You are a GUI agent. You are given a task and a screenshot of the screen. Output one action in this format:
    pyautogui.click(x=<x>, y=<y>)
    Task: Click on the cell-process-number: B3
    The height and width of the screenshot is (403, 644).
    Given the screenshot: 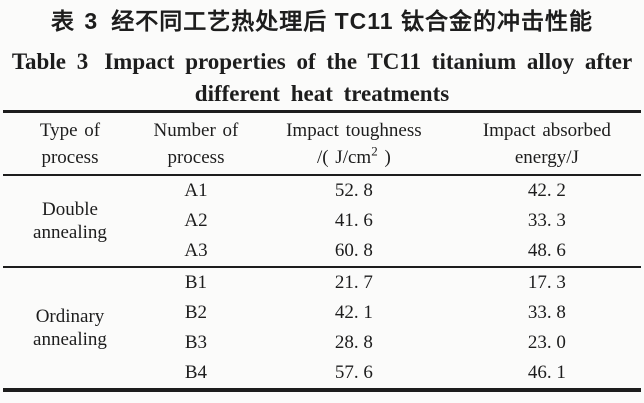 What is the action you would take?
    pyautogui.click(x=196, y=342)
    